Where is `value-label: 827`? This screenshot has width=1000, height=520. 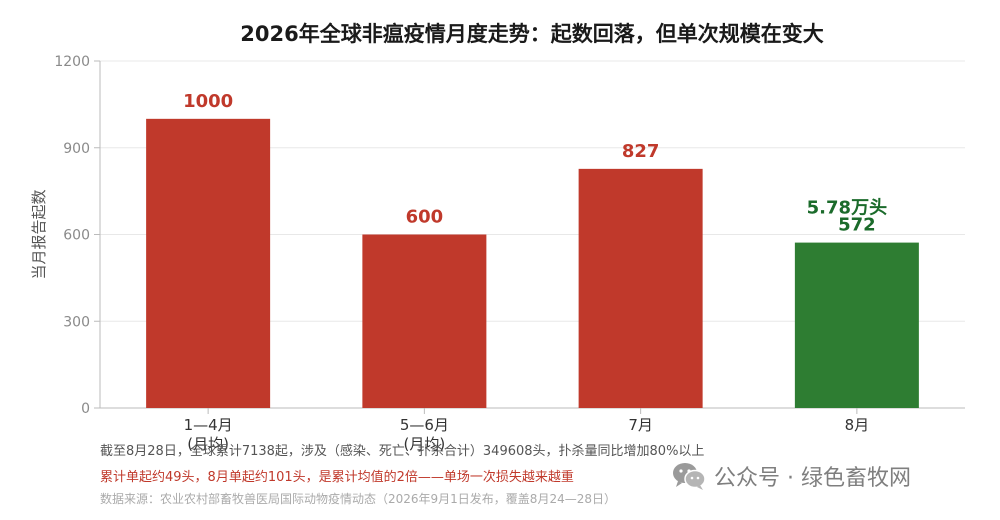 value-label: 827 is located at coordinates (641, 151).